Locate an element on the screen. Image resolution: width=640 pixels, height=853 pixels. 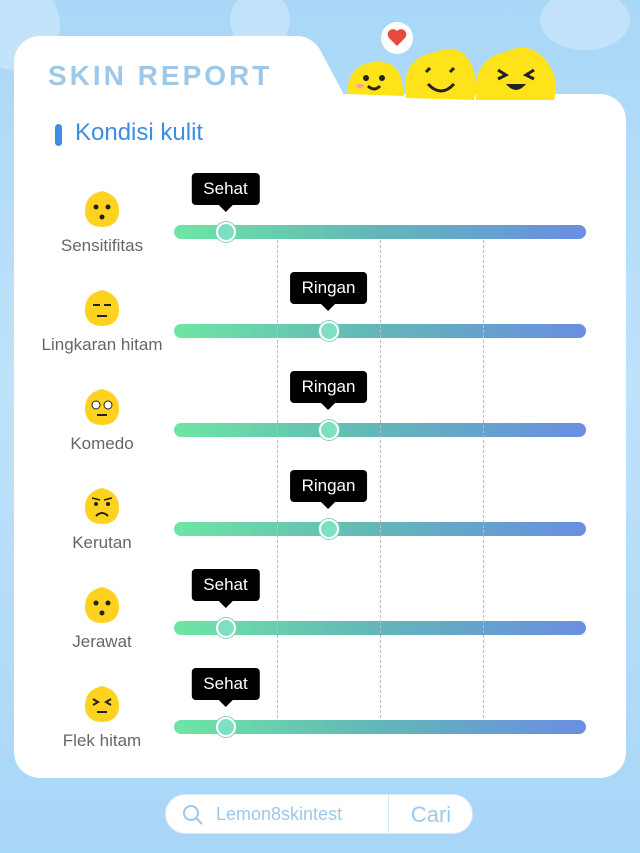
section-marker is located at coordinates (58, 135).